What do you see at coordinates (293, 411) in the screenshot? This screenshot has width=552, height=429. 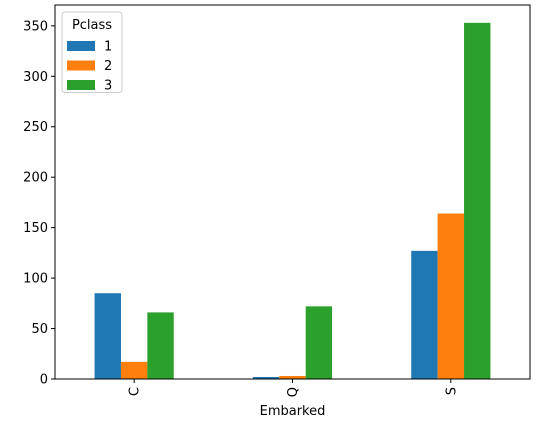 I see `x-axis-label: Embarked` at bounding box center [293, 411].